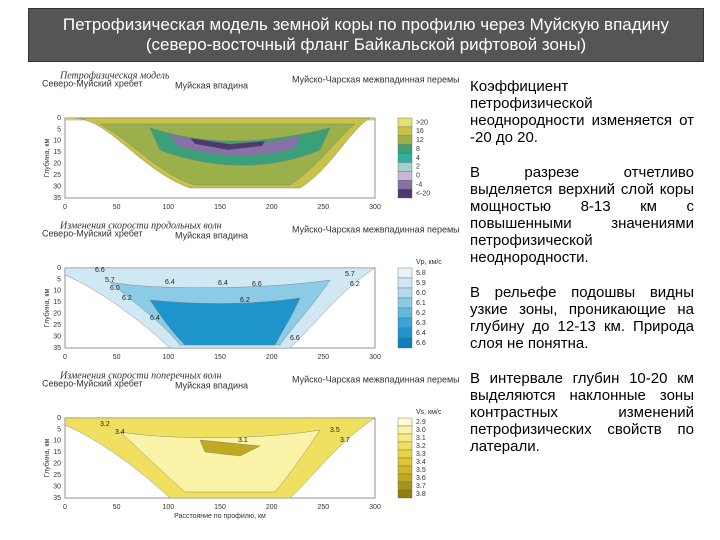 Image resolution: width=720 pixels, height=540 pixels. I want to click on legend-label: 5.9, so click(421, 283).